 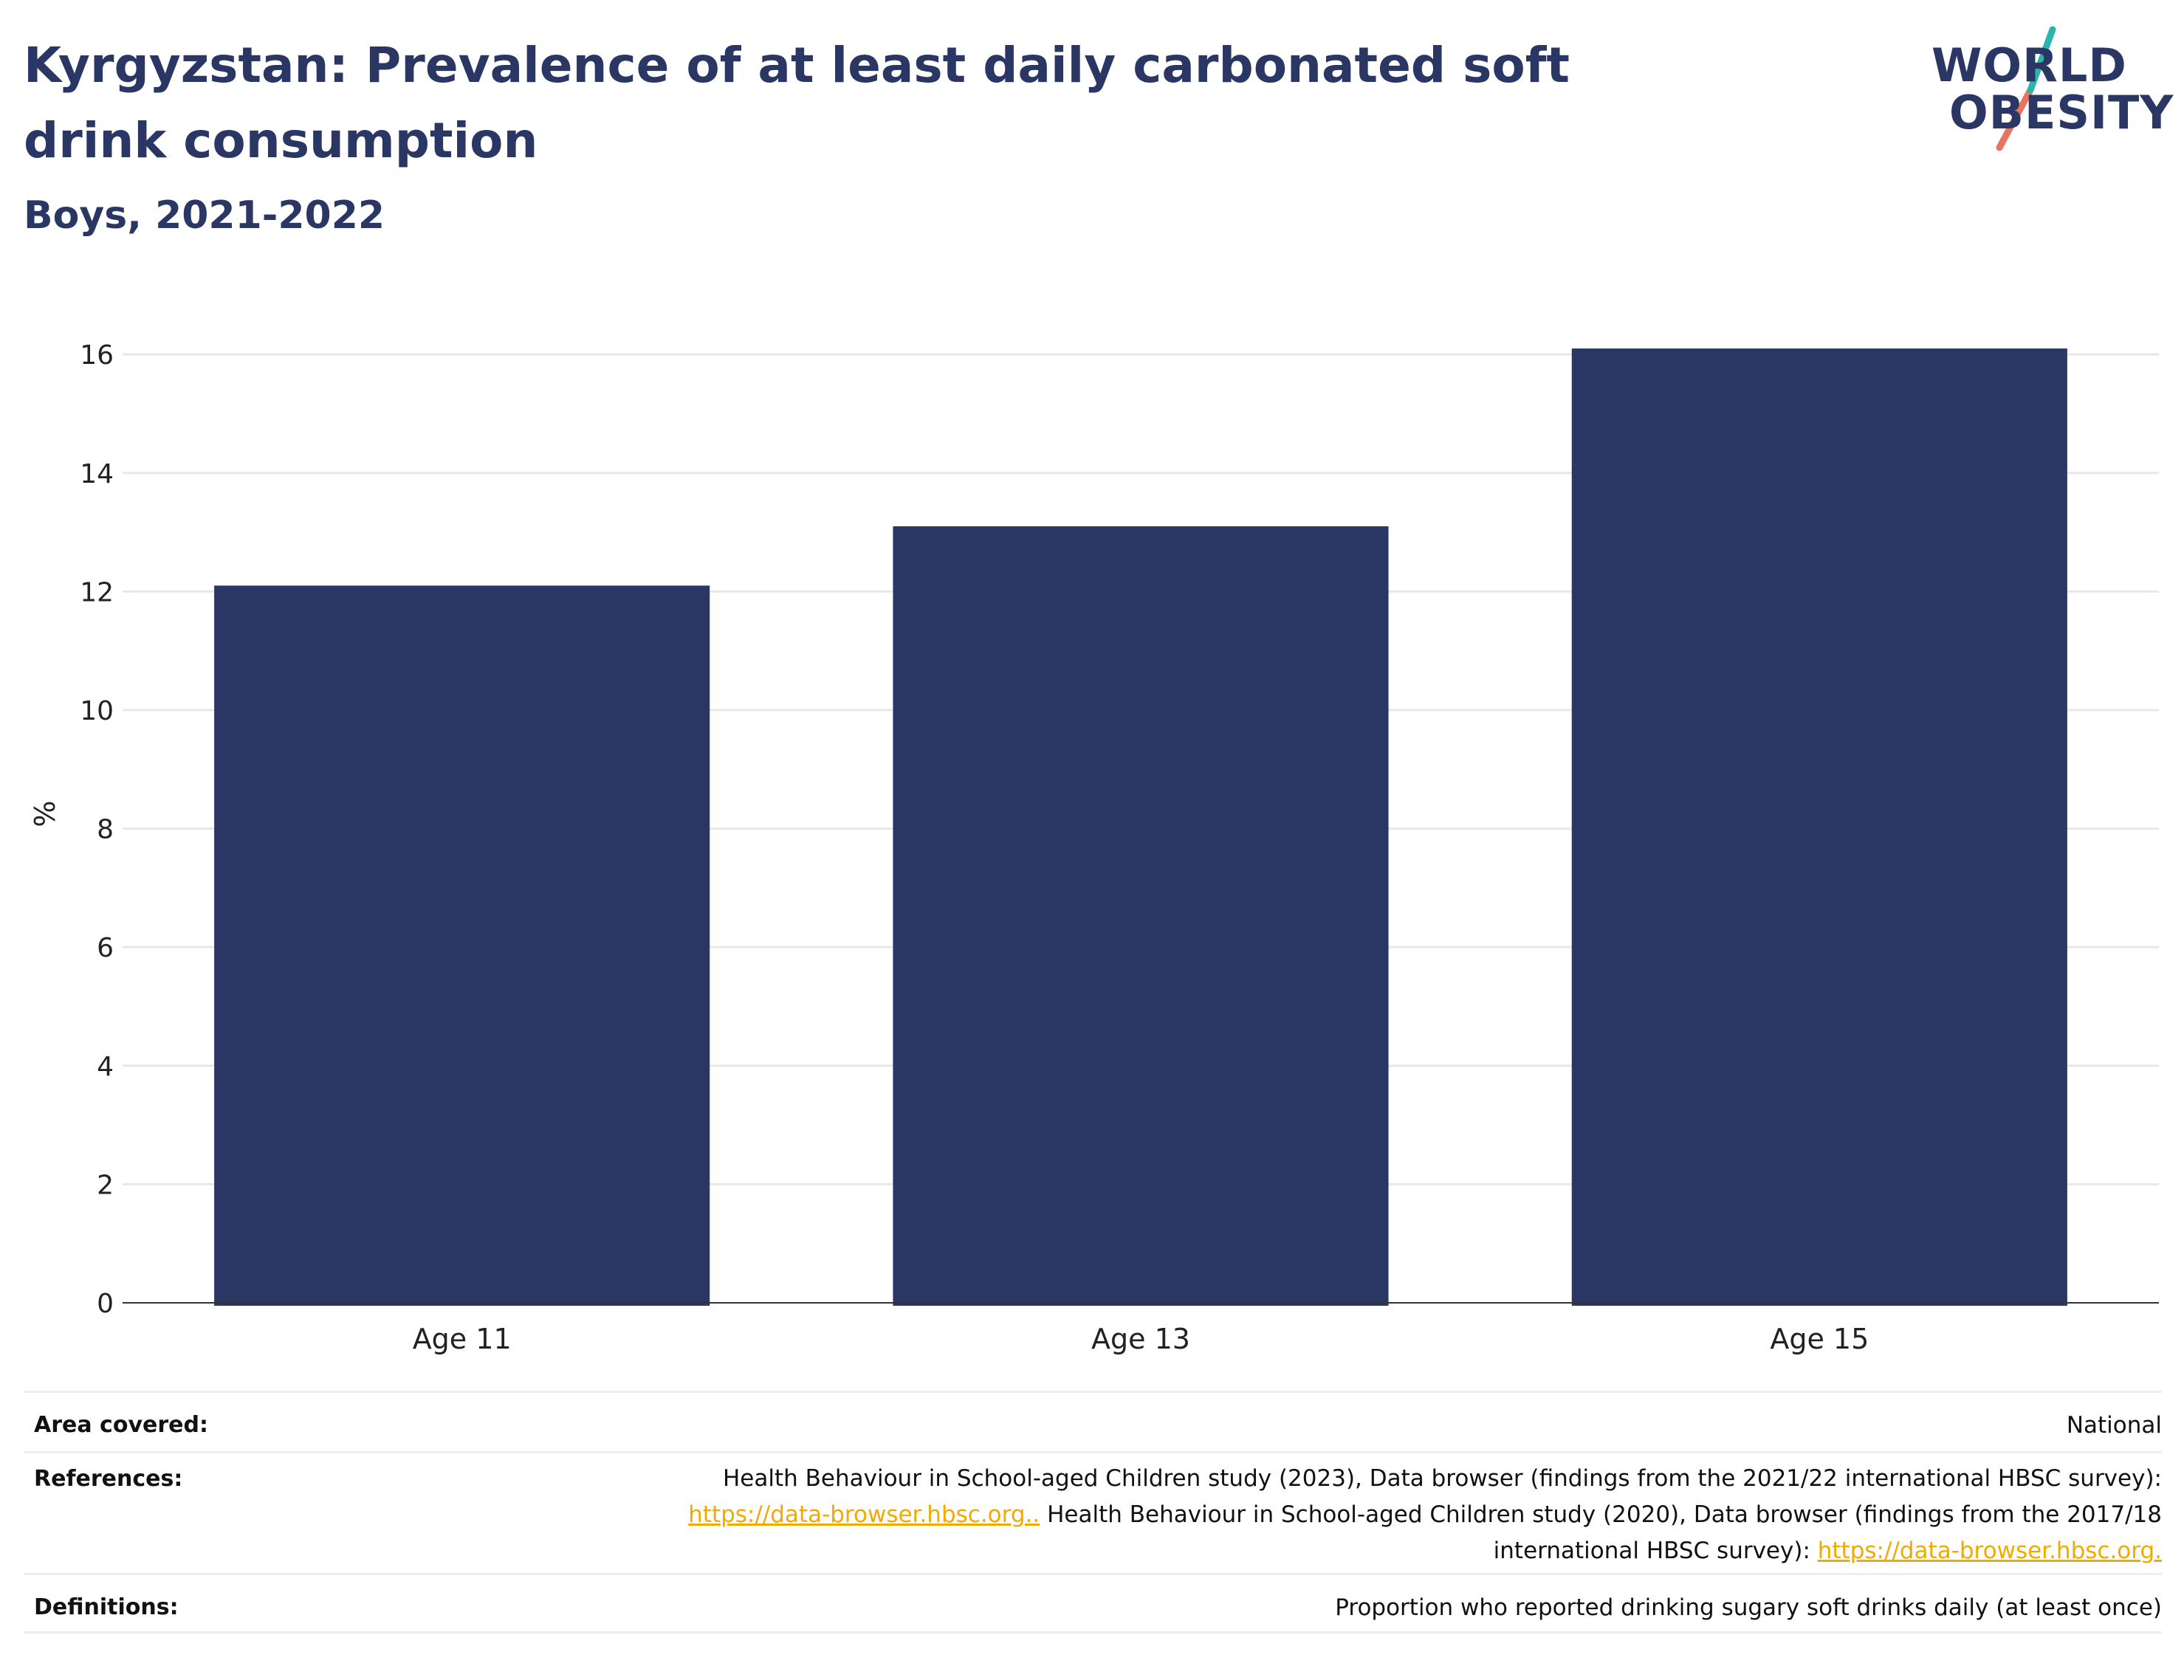 I want to click on area-value: National, so click(x=2114, y=1425).